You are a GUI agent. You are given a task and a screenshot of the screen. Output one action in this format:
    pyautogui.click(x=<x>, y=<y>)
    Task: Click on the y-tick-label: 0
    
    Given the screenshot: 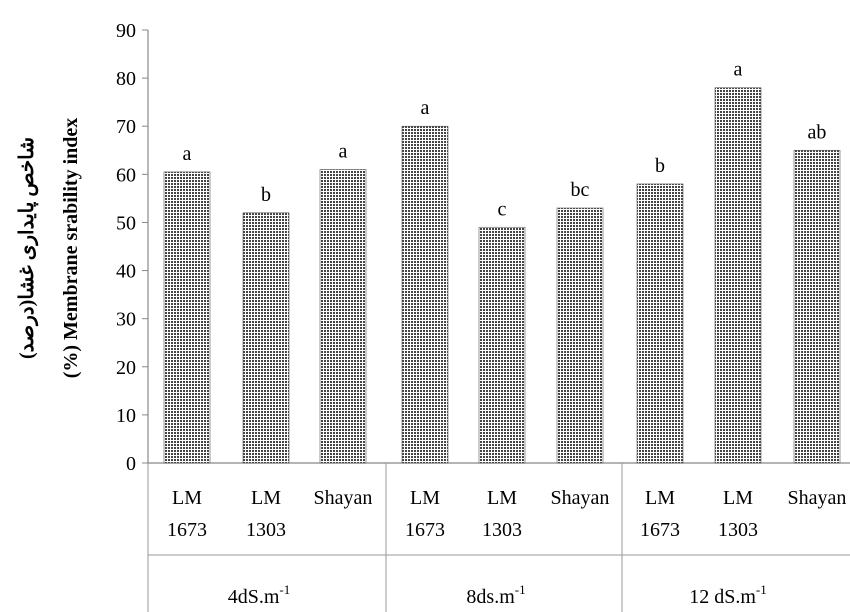 What is the action you would take?
    pyautogui.click(x=131, y=464)
    